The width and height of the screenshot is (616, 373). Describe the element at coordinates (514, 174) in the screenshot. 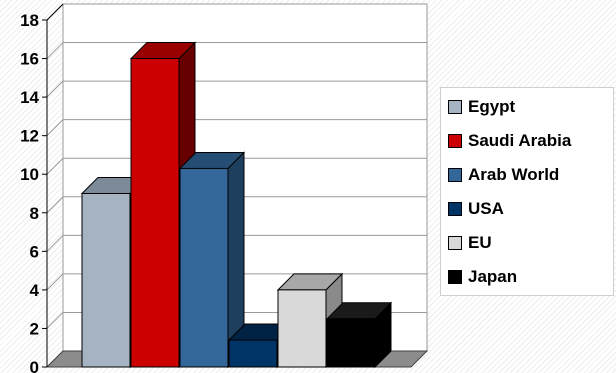

I see `legend-label: Arab World` at that location.